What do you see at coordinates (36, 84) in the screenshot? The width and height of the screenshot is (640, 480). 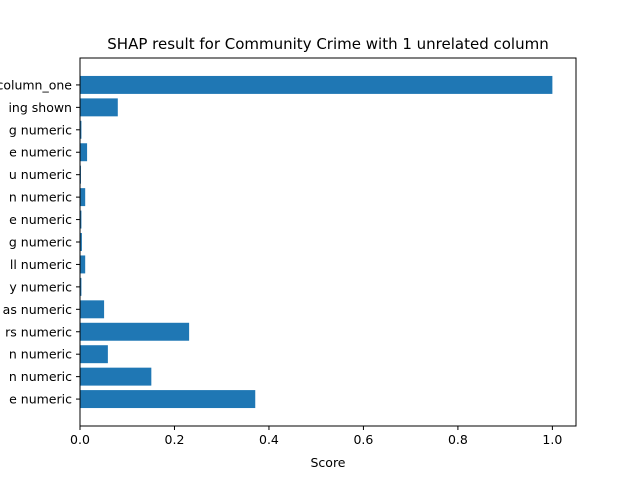 I see `y-tick-label-0: column_one` at bounding box center [36, 84].